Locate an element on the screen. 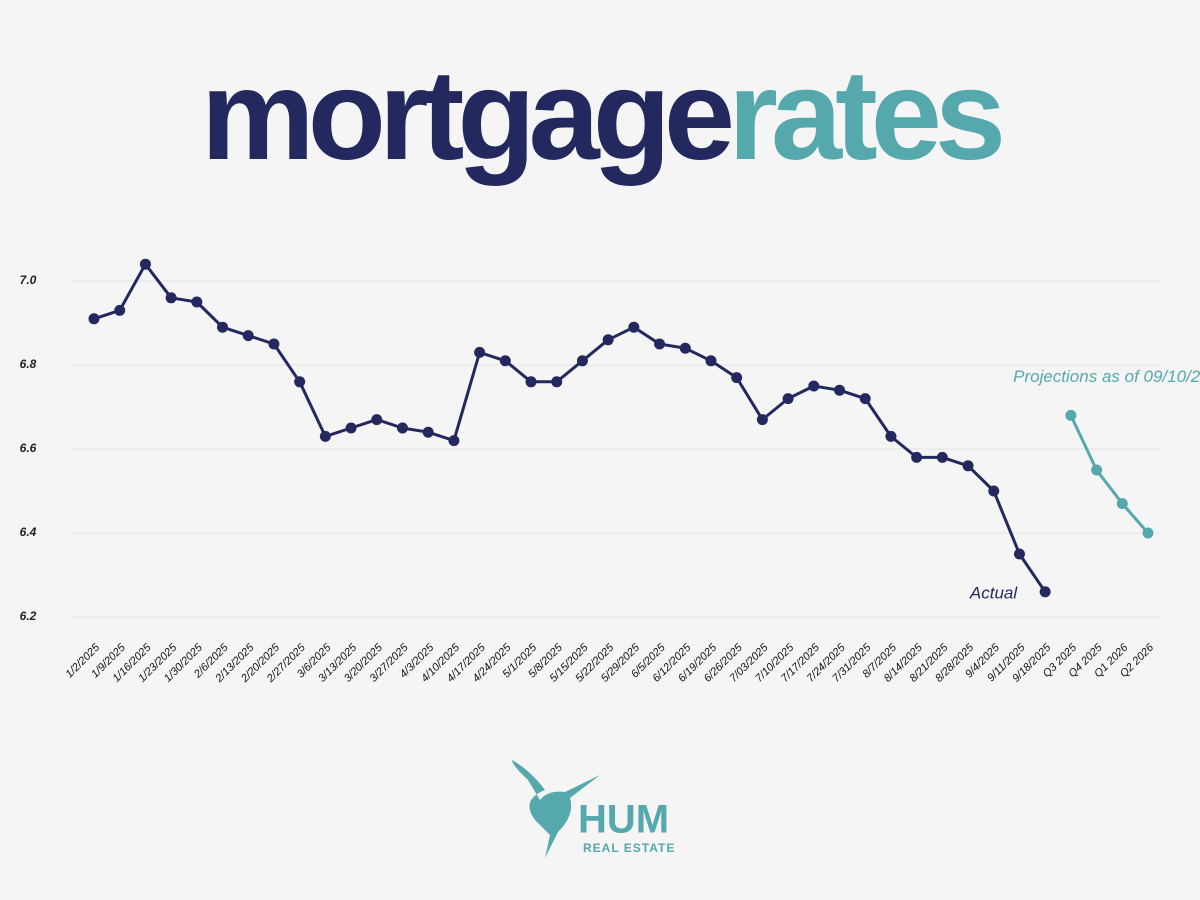 The height and width of the screenshot is (900, 1200). y-tick-label: 6.4 is located at coordinates (28, 532).